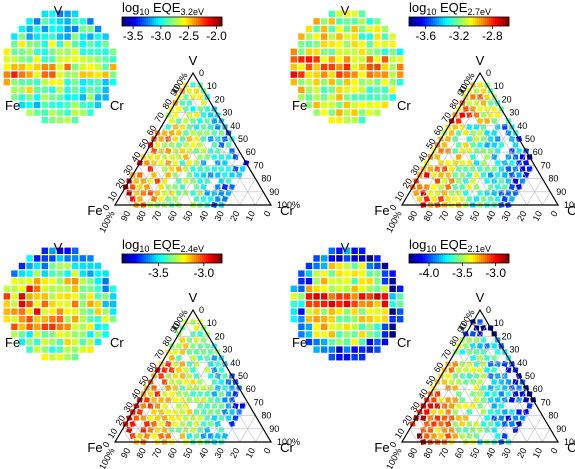 The height and width of the screenshot is (469, 575). Describe the element at coordinates (220, 99) in the screenshot. I see `tick-label-right: 20` at that location.